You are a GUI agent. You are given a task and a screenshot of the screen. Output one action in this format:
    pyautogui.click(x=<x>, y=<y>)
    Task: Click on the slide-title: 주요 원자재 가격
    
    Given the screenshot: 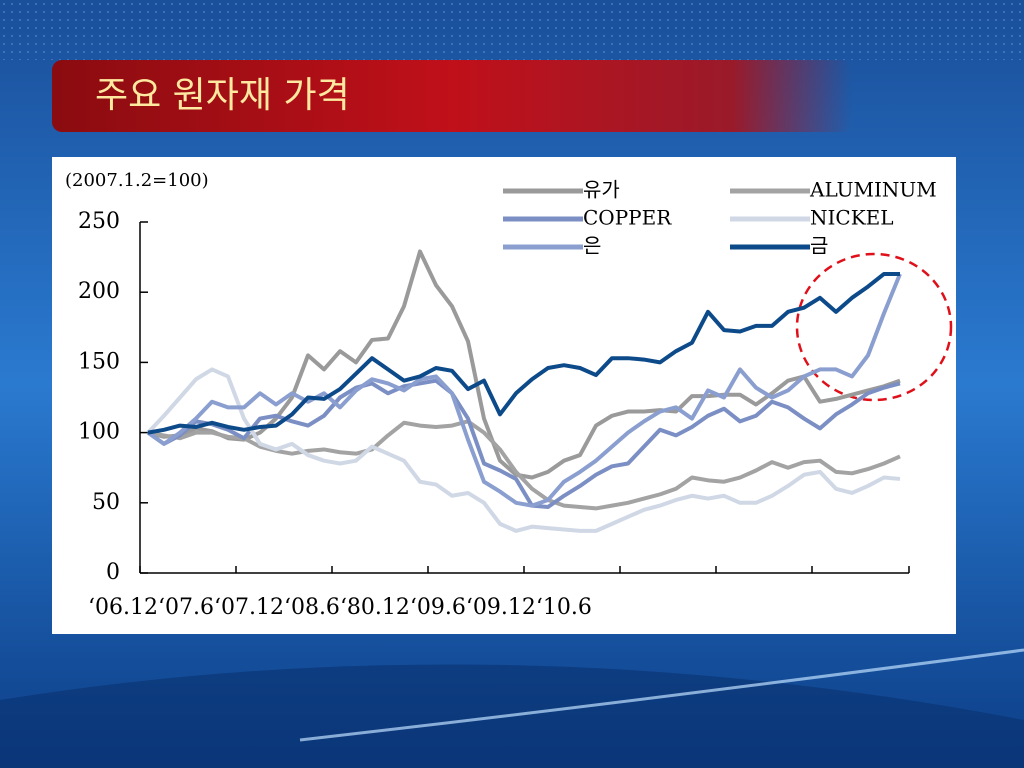 What is the action you would take?
    pyautogui.click(x=222, y=95)
    